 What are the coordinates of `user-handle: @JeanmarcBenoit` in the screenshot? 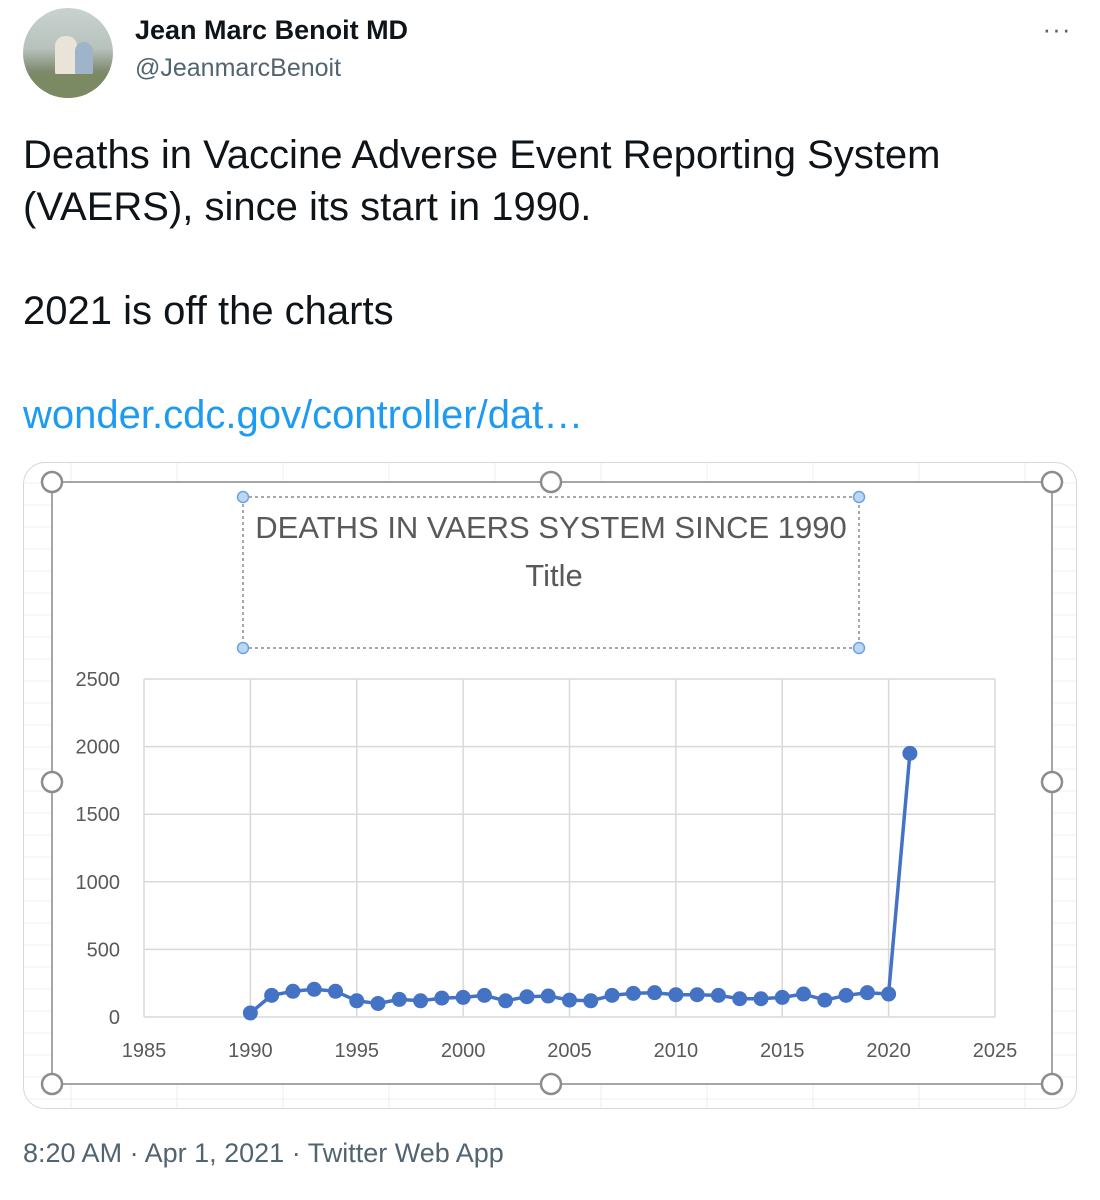 It's located at (238, 68).